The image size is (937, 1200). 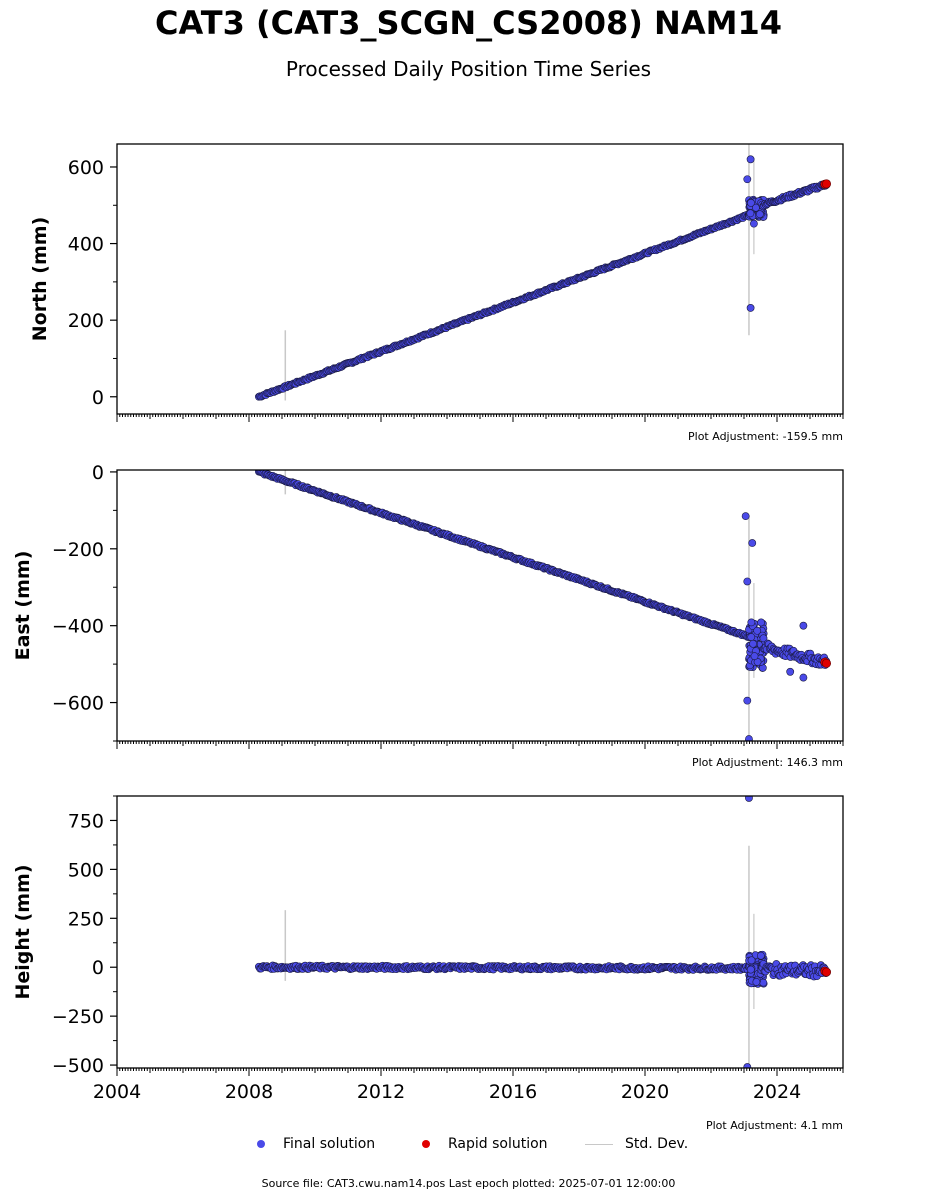 I want to click on chart-subtitle: Processed Daily Position Time Series, so click(x=468, y=69).